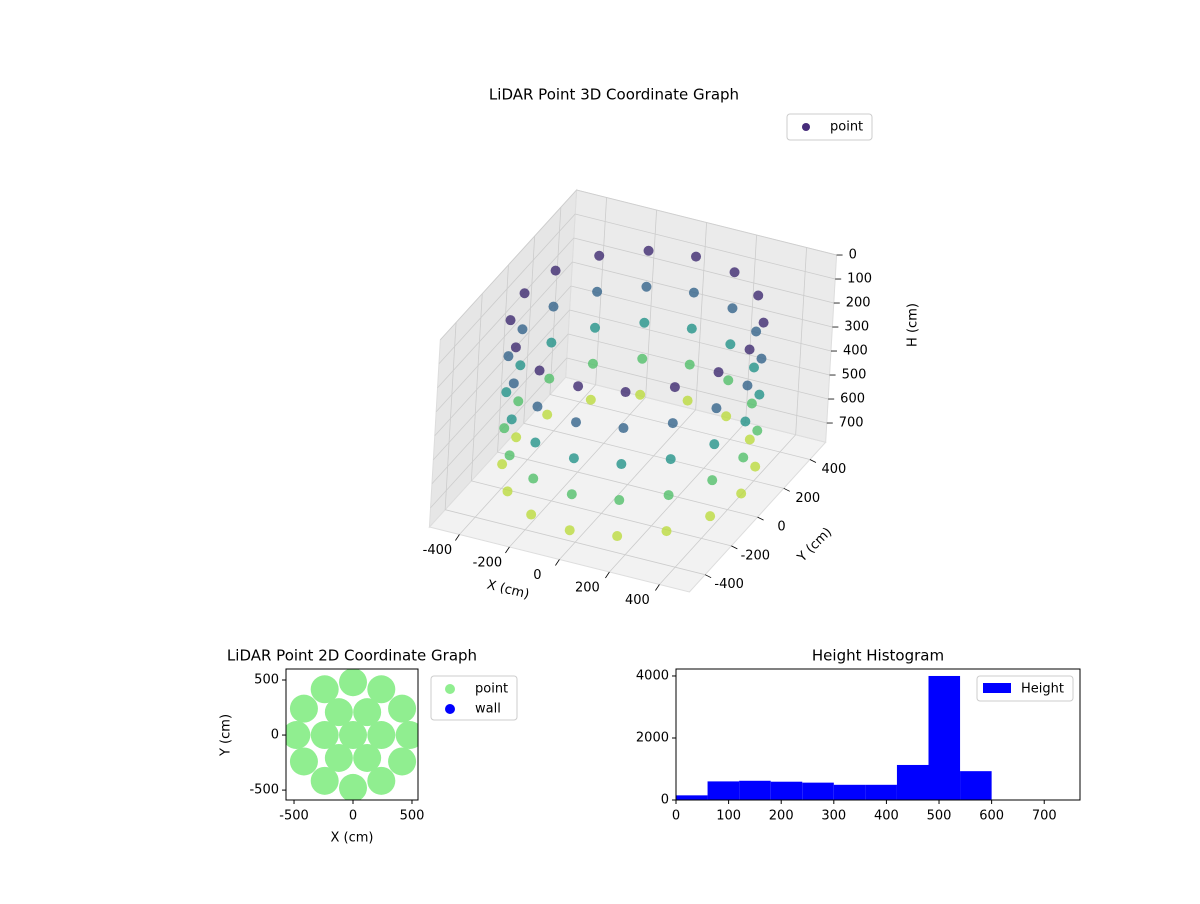 The width and height of the screenshot is (1200, 904). What do you see at coordinates (537, 575) in the screenshot?
I see `x-tick-label: 0` at bounding box center [537, 575].